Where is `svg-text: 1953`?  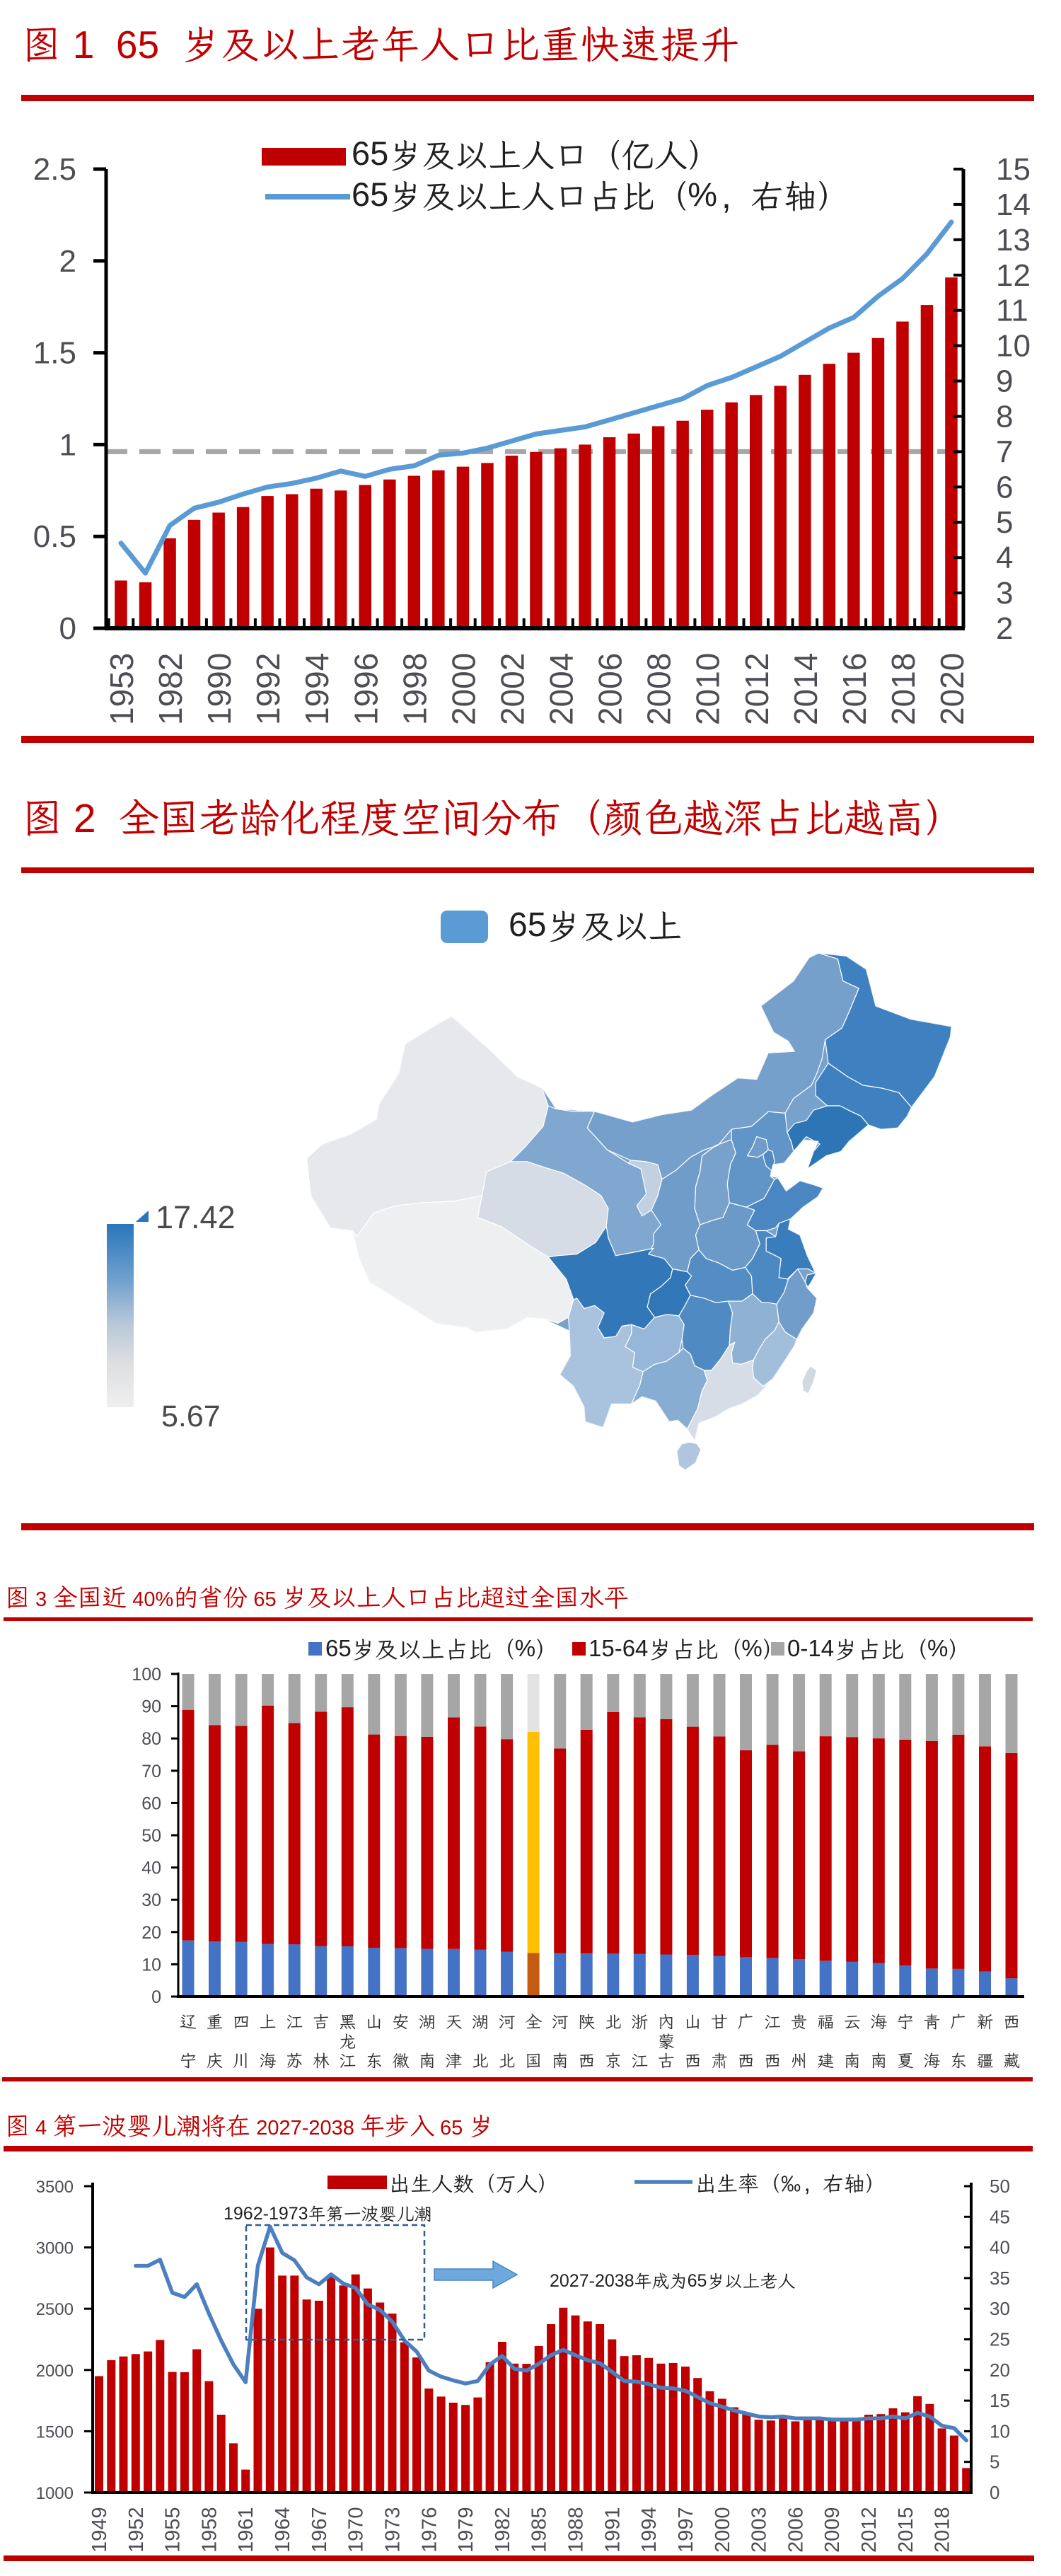 svg-text: 1953 is located at coordinates (121, 689).